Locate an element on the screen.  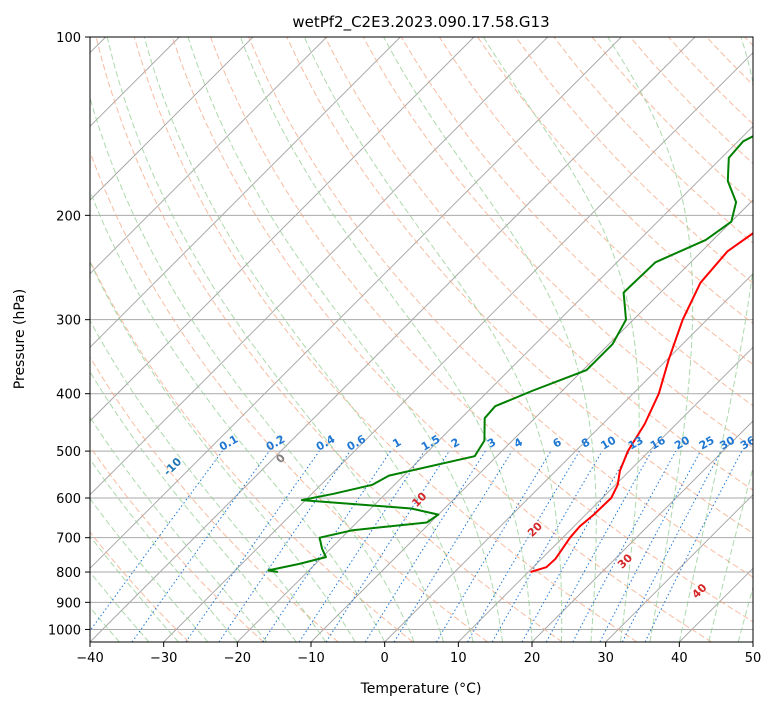
y-tick-label: 400 is located at coordinates (68, 395).